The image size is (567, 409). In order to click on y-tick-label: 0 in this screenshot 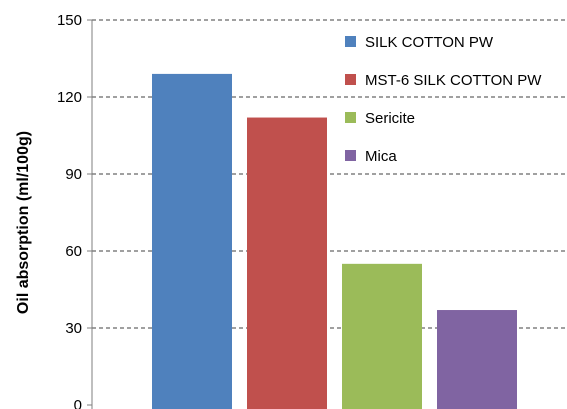, I will do `click(78, 403)`.